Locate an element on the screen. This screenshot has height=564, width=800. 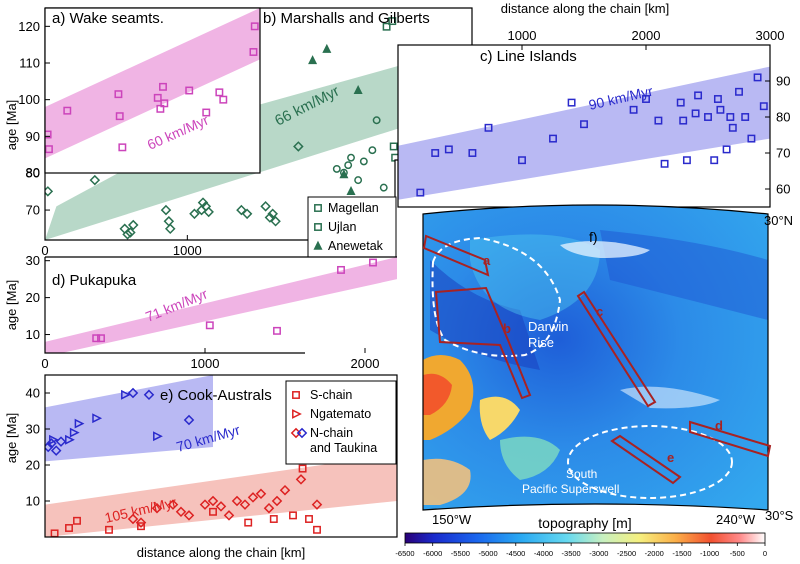
panel-c-title: c) Line Islands is located at coordinates (528, 56).